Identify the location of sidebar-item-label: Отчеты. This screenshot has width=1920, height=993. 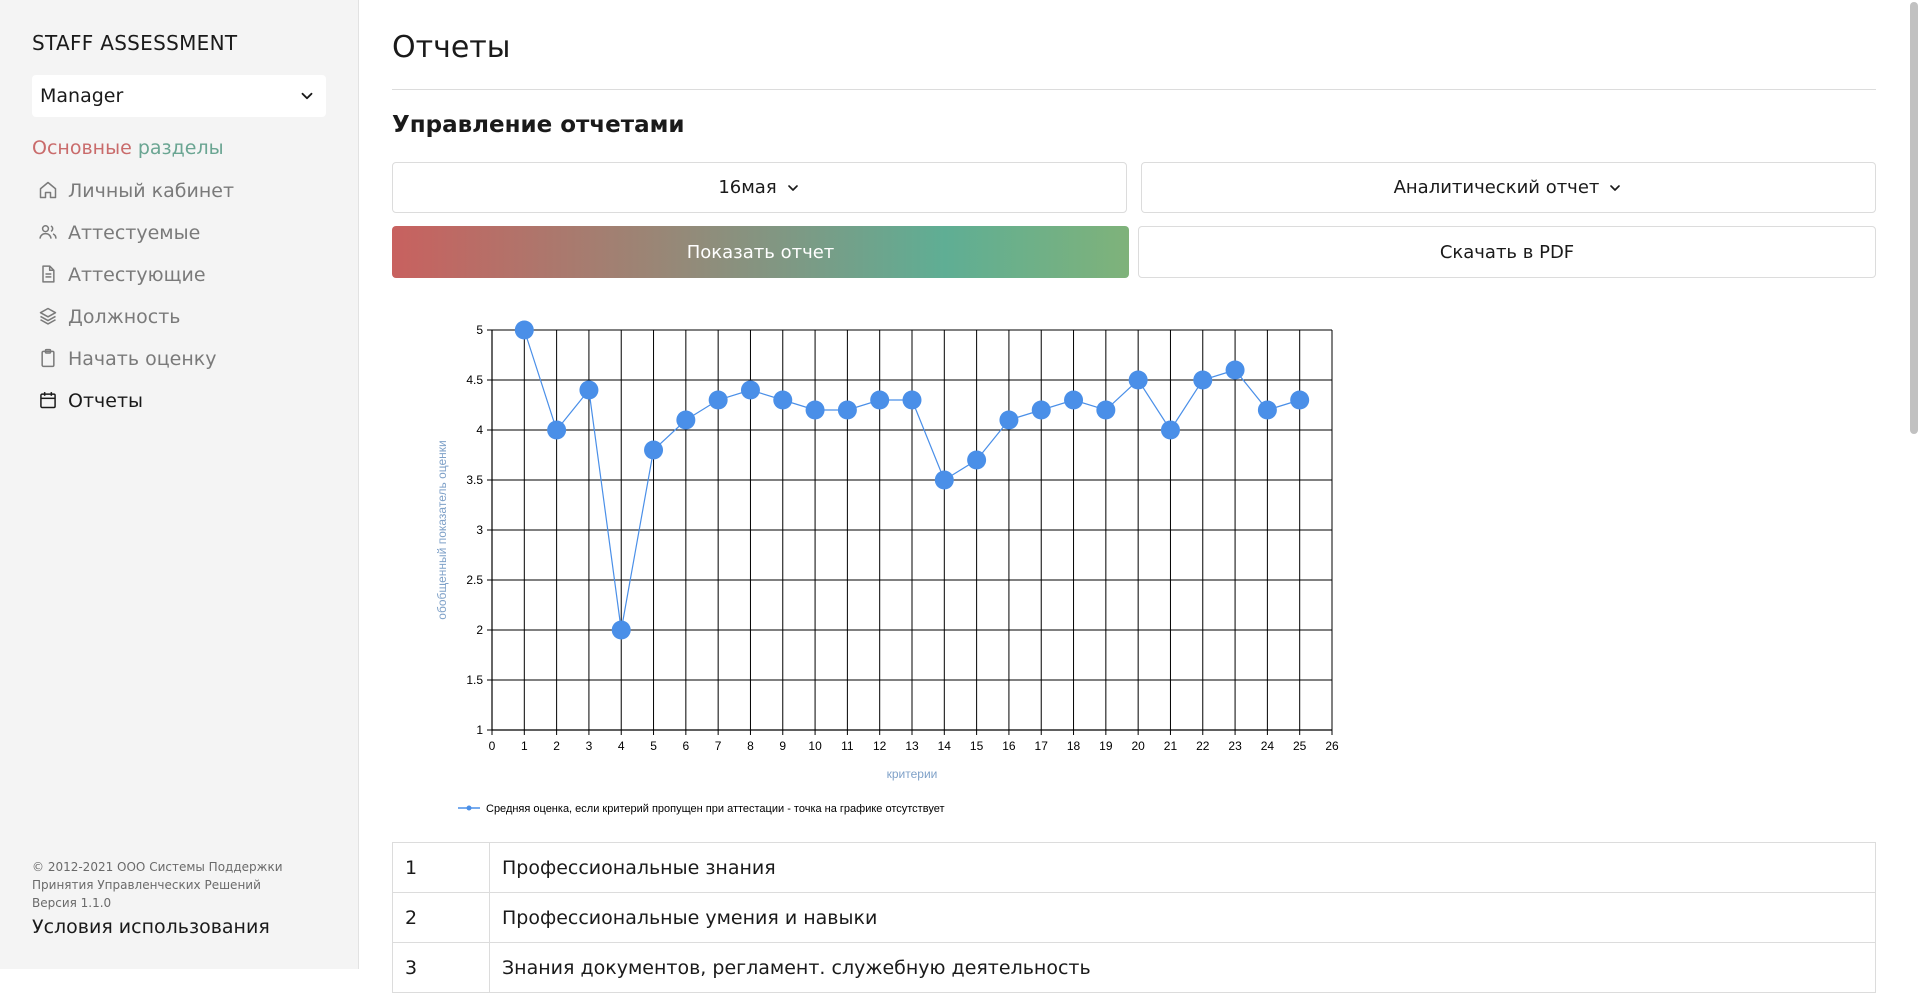
(106, 401).